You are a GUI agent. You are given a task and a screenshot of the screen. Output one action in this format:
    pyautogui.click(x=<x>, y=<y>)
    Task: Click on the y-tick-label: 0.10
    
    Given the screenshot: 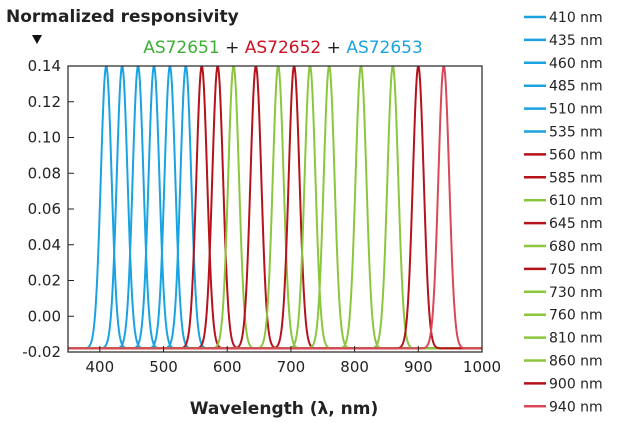 What is the action you would take?
    pyautogui.click(x=44, y=138)
    